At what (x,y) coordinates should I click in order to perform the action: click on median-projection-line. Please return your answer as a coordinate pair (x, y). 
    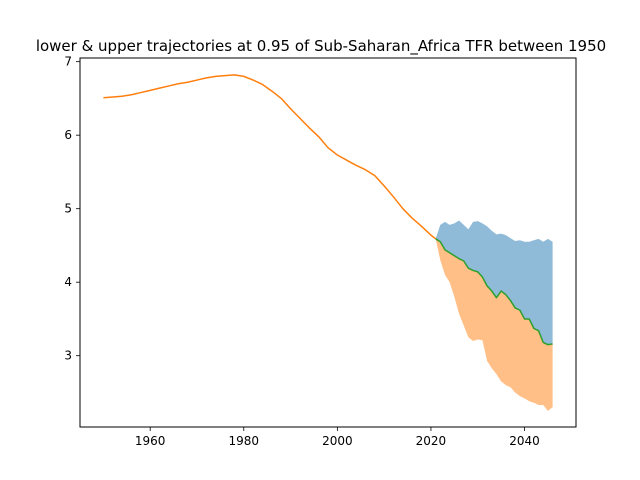
    Looking at the image, I should click on (494, 292).